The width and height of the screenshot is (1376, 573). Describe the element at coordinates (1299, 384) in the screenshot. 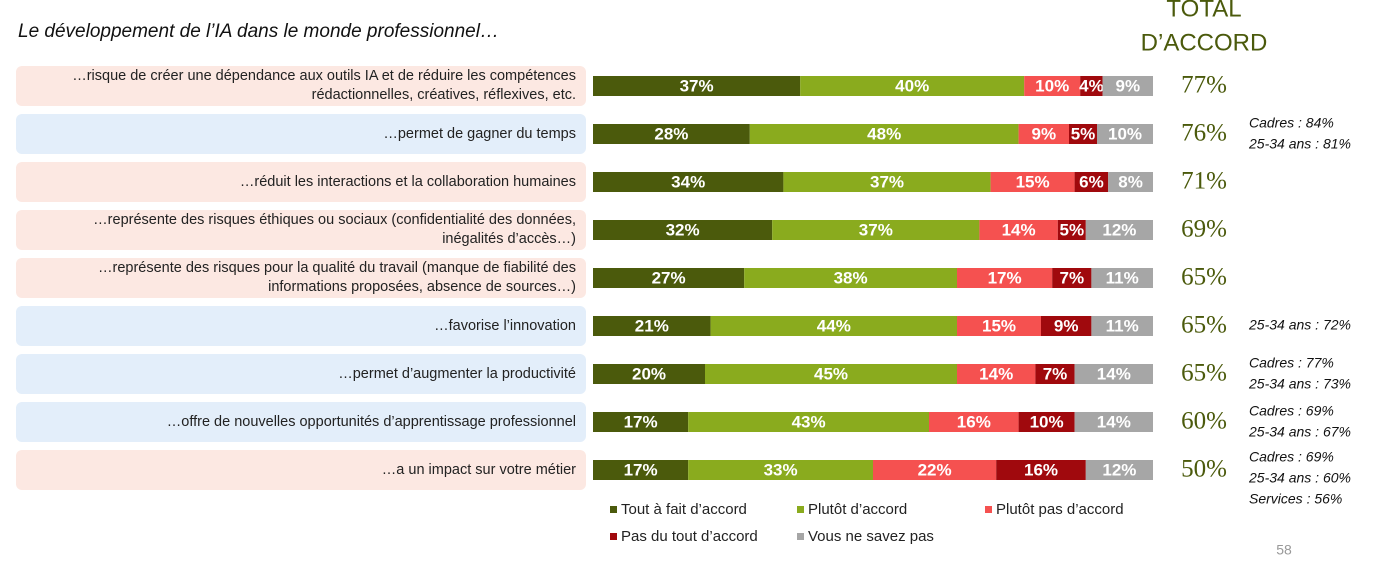

I see `note: 25-34 ans : 73%` at that location.